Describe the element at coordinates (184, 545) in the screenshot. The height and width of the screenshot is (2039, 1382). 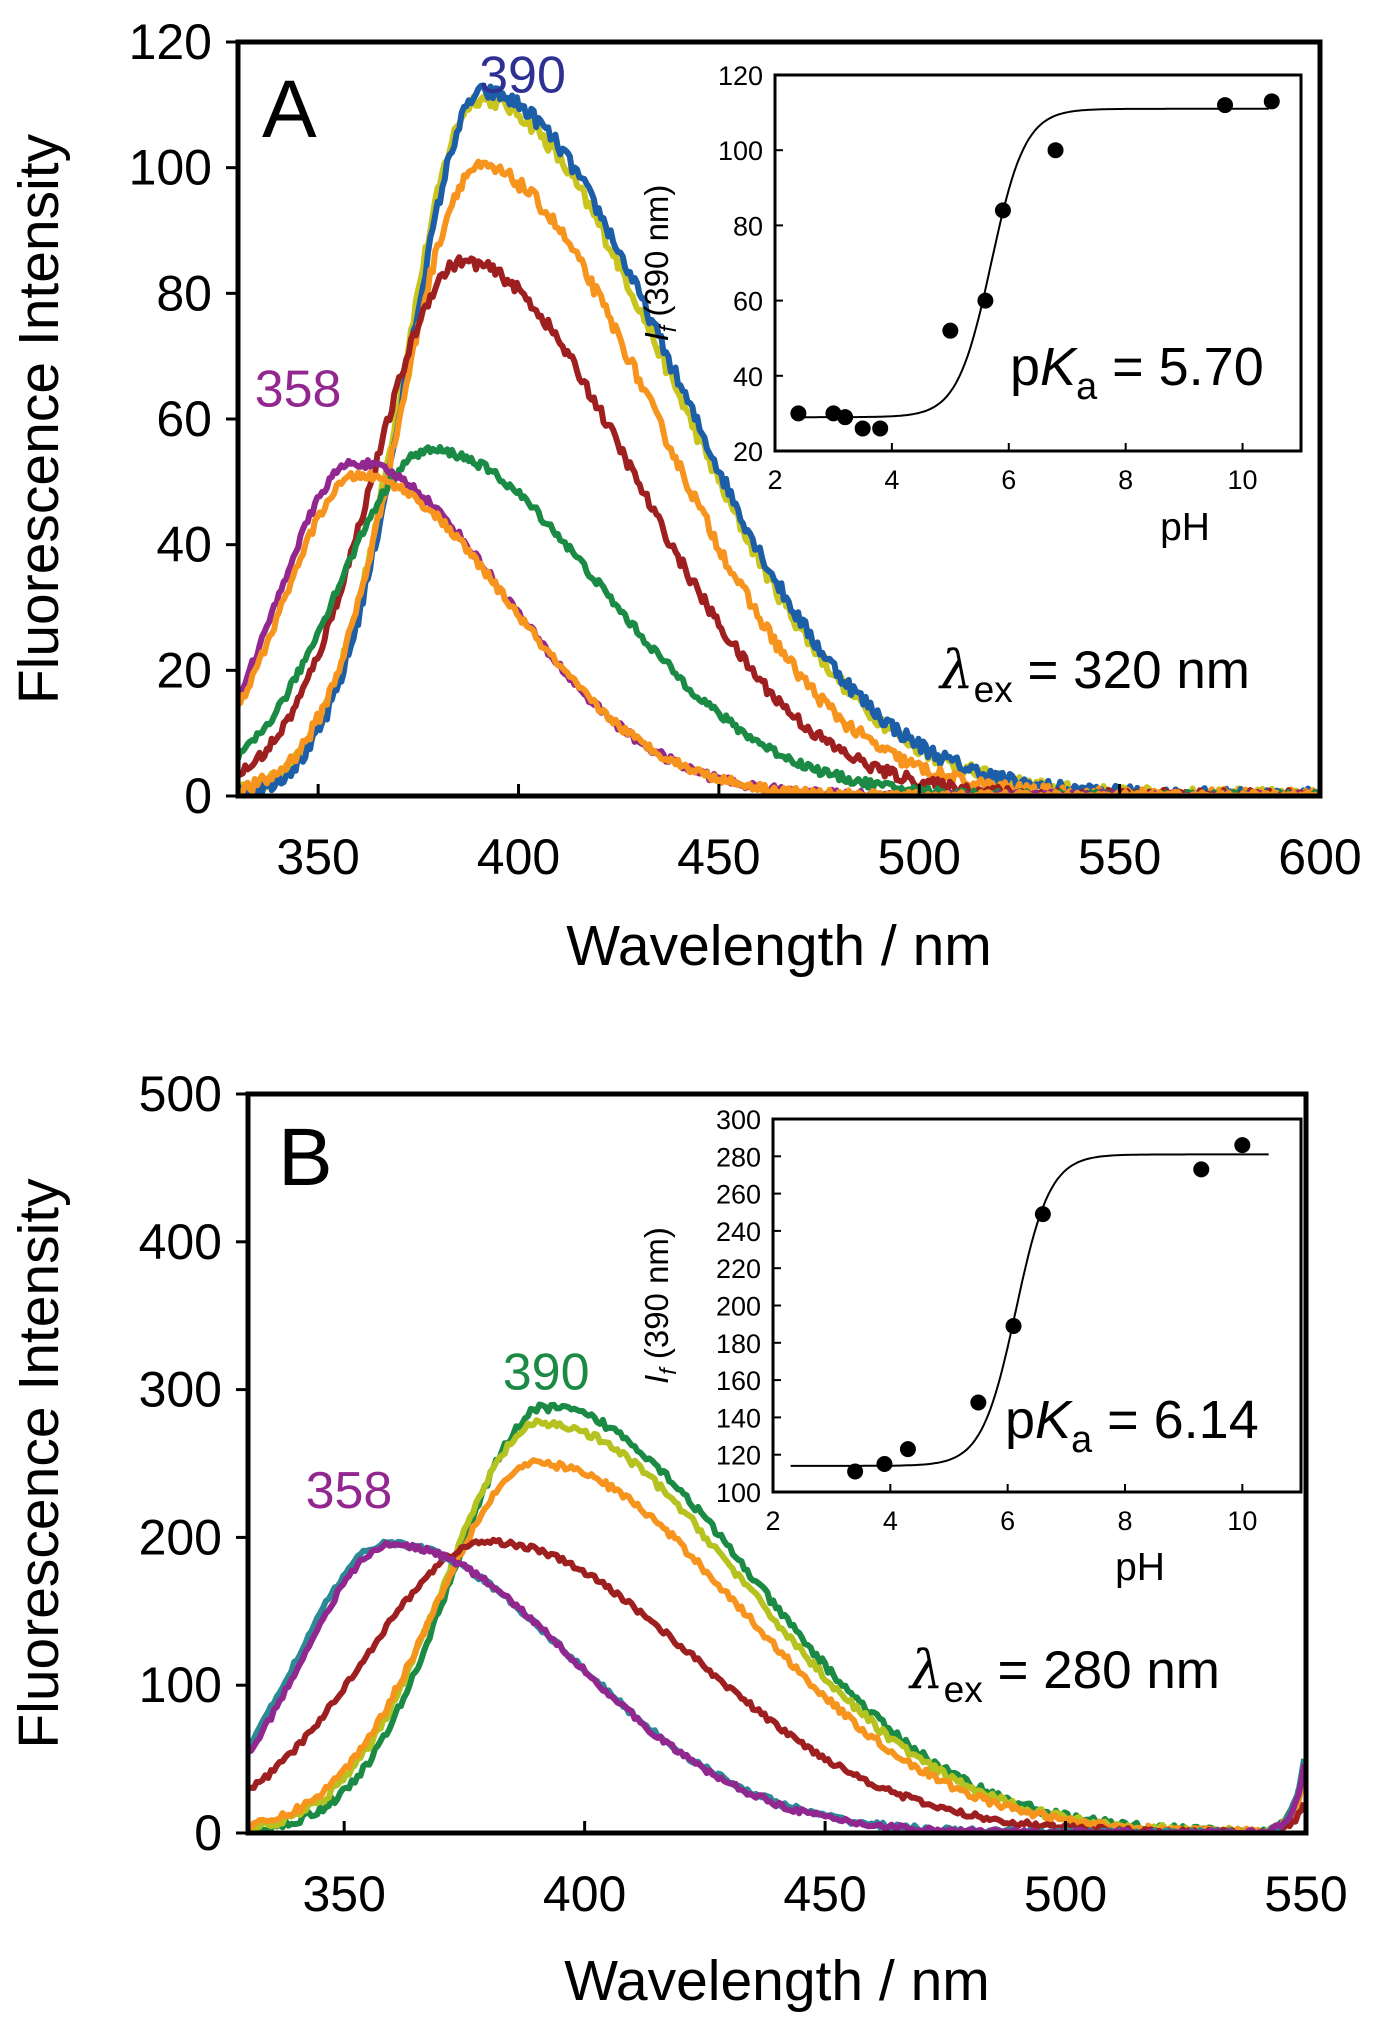
I see `y-tick-label: 40` at that location.